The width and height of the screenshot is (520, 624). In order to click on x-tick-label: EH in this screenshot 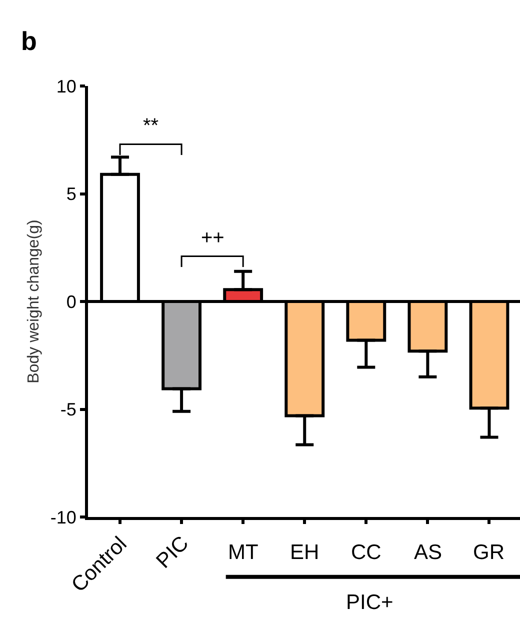, I will do `click(305, 552)`.